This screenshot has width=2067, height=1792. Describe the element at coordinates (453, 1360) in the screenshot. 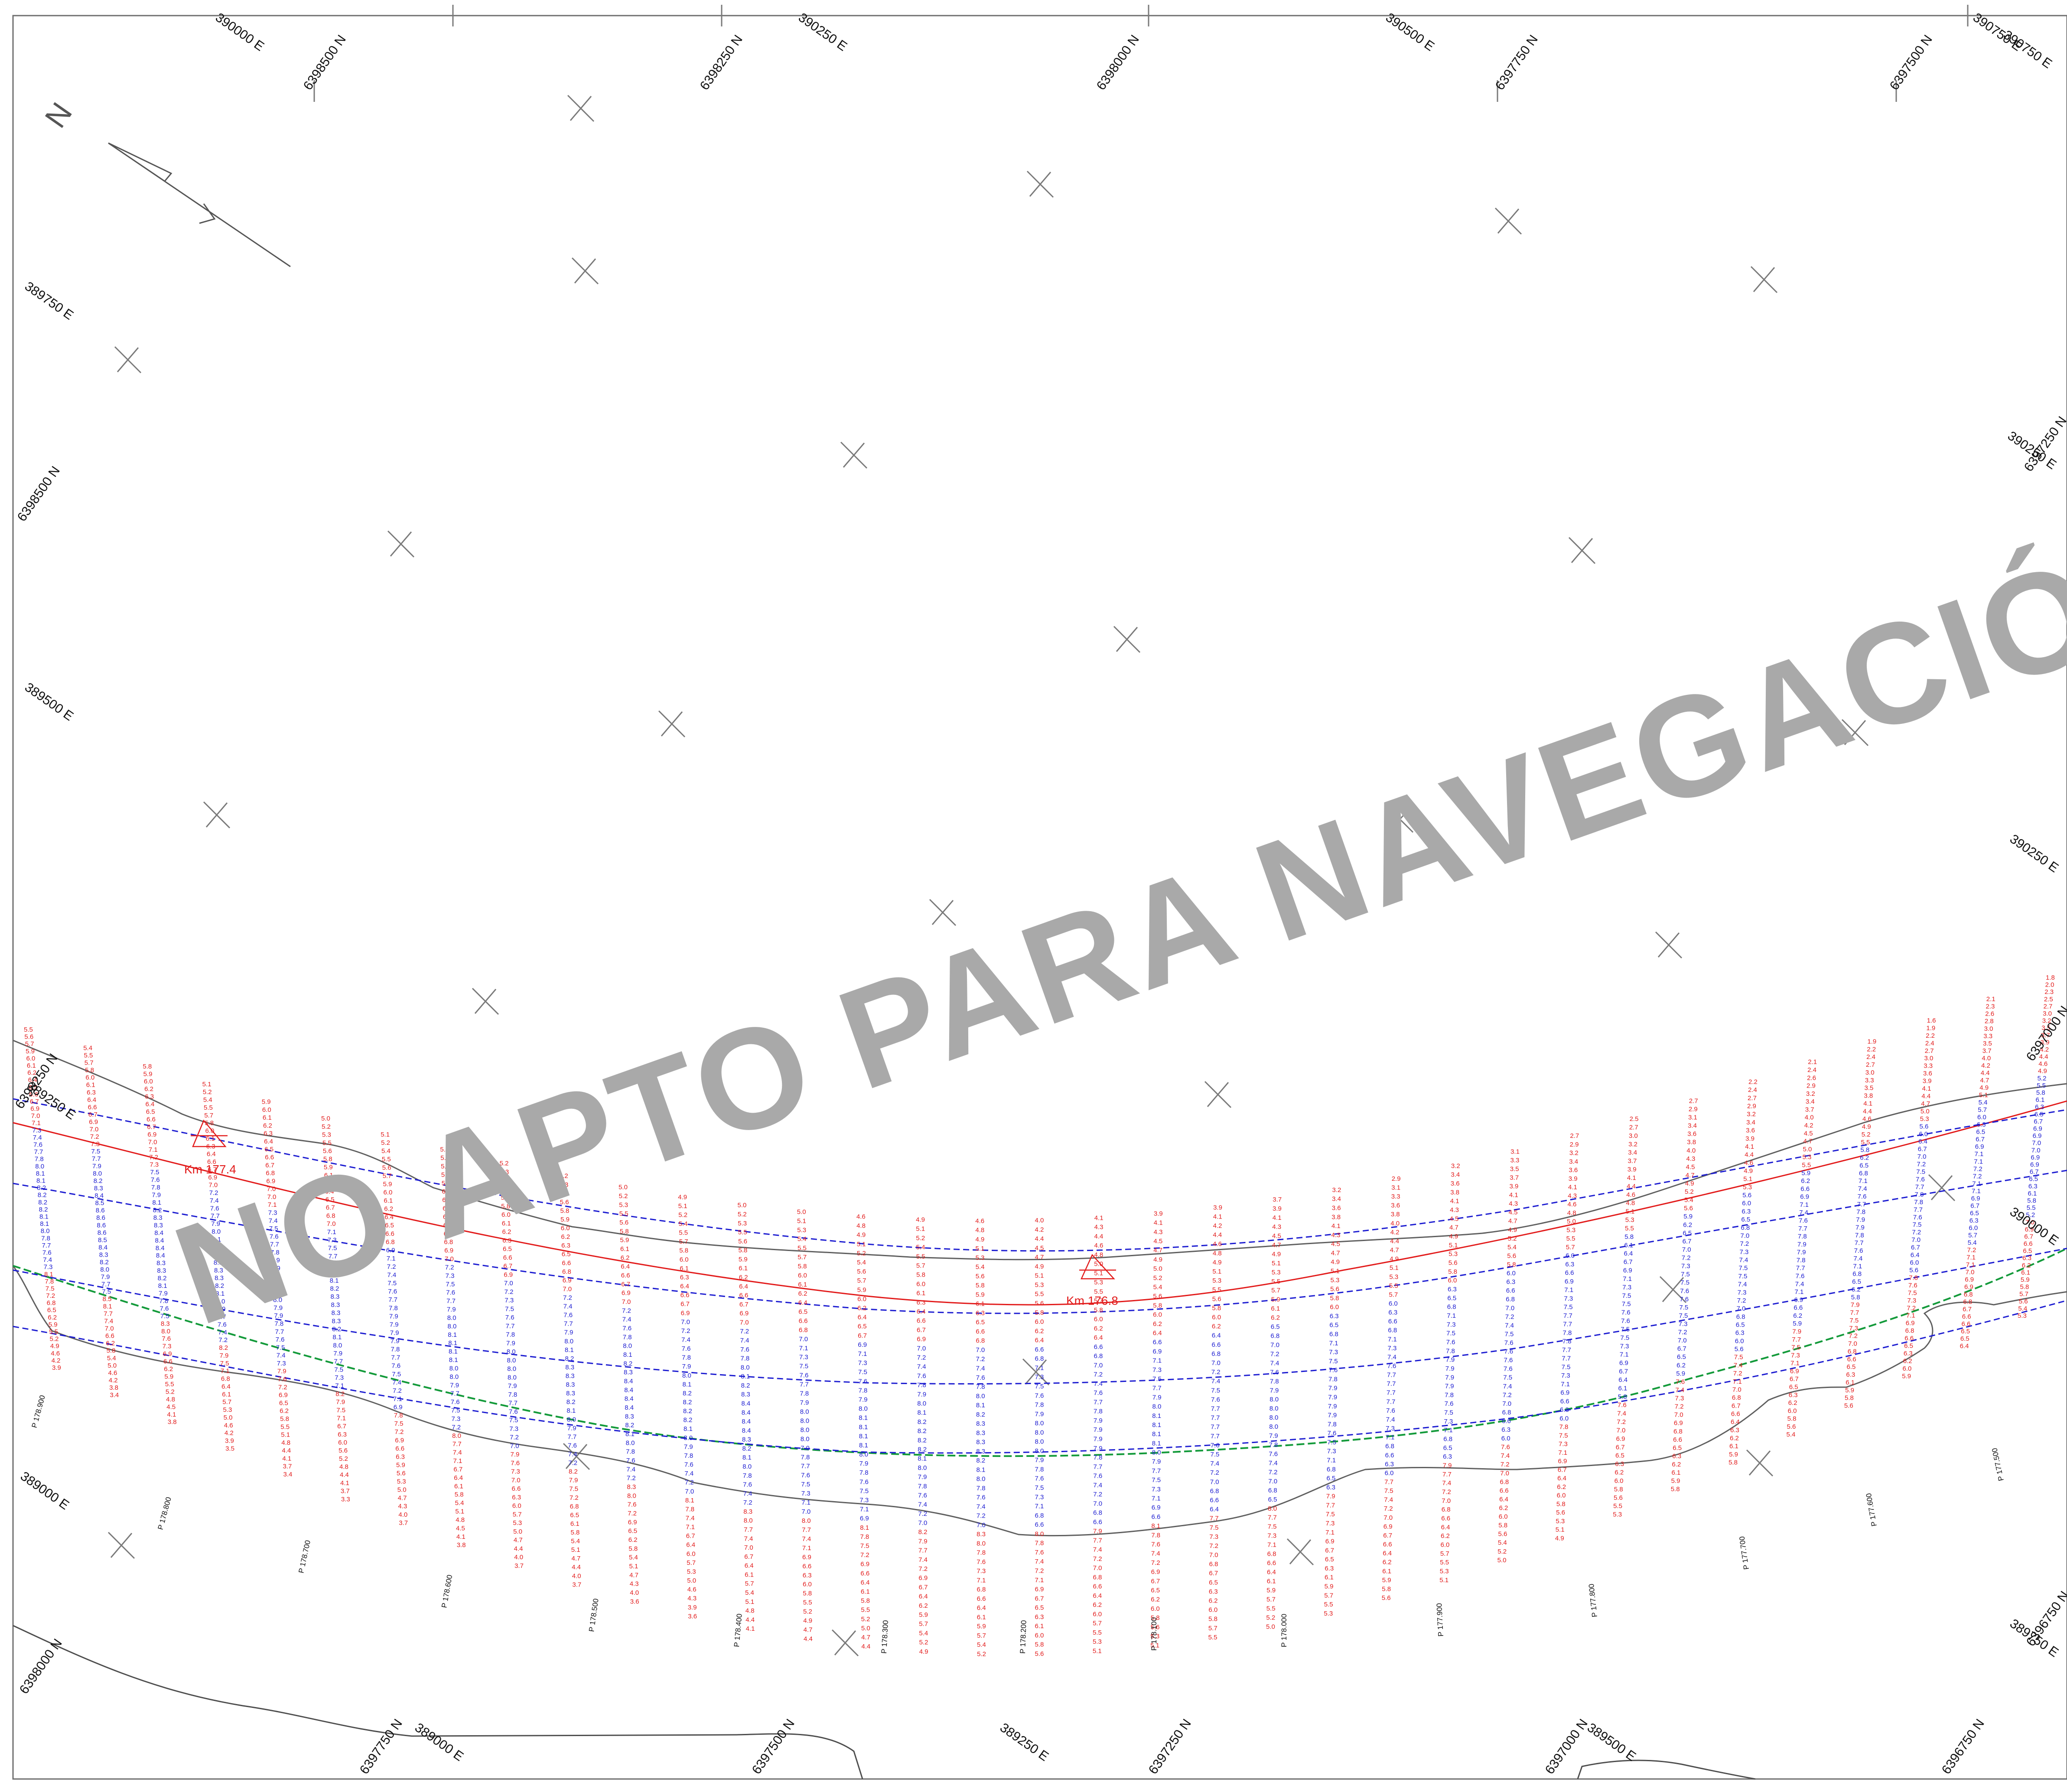

I see `sounding-value: 8.1` at that location.